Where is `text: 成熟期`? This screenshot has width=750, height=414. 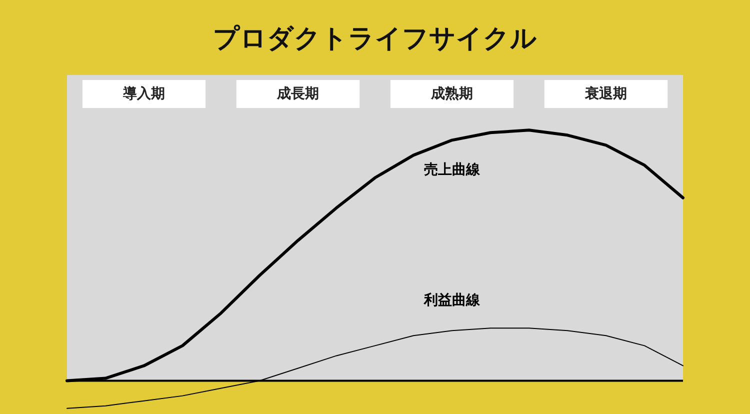
text: 成熟期 is located at coordinates (451, 93).